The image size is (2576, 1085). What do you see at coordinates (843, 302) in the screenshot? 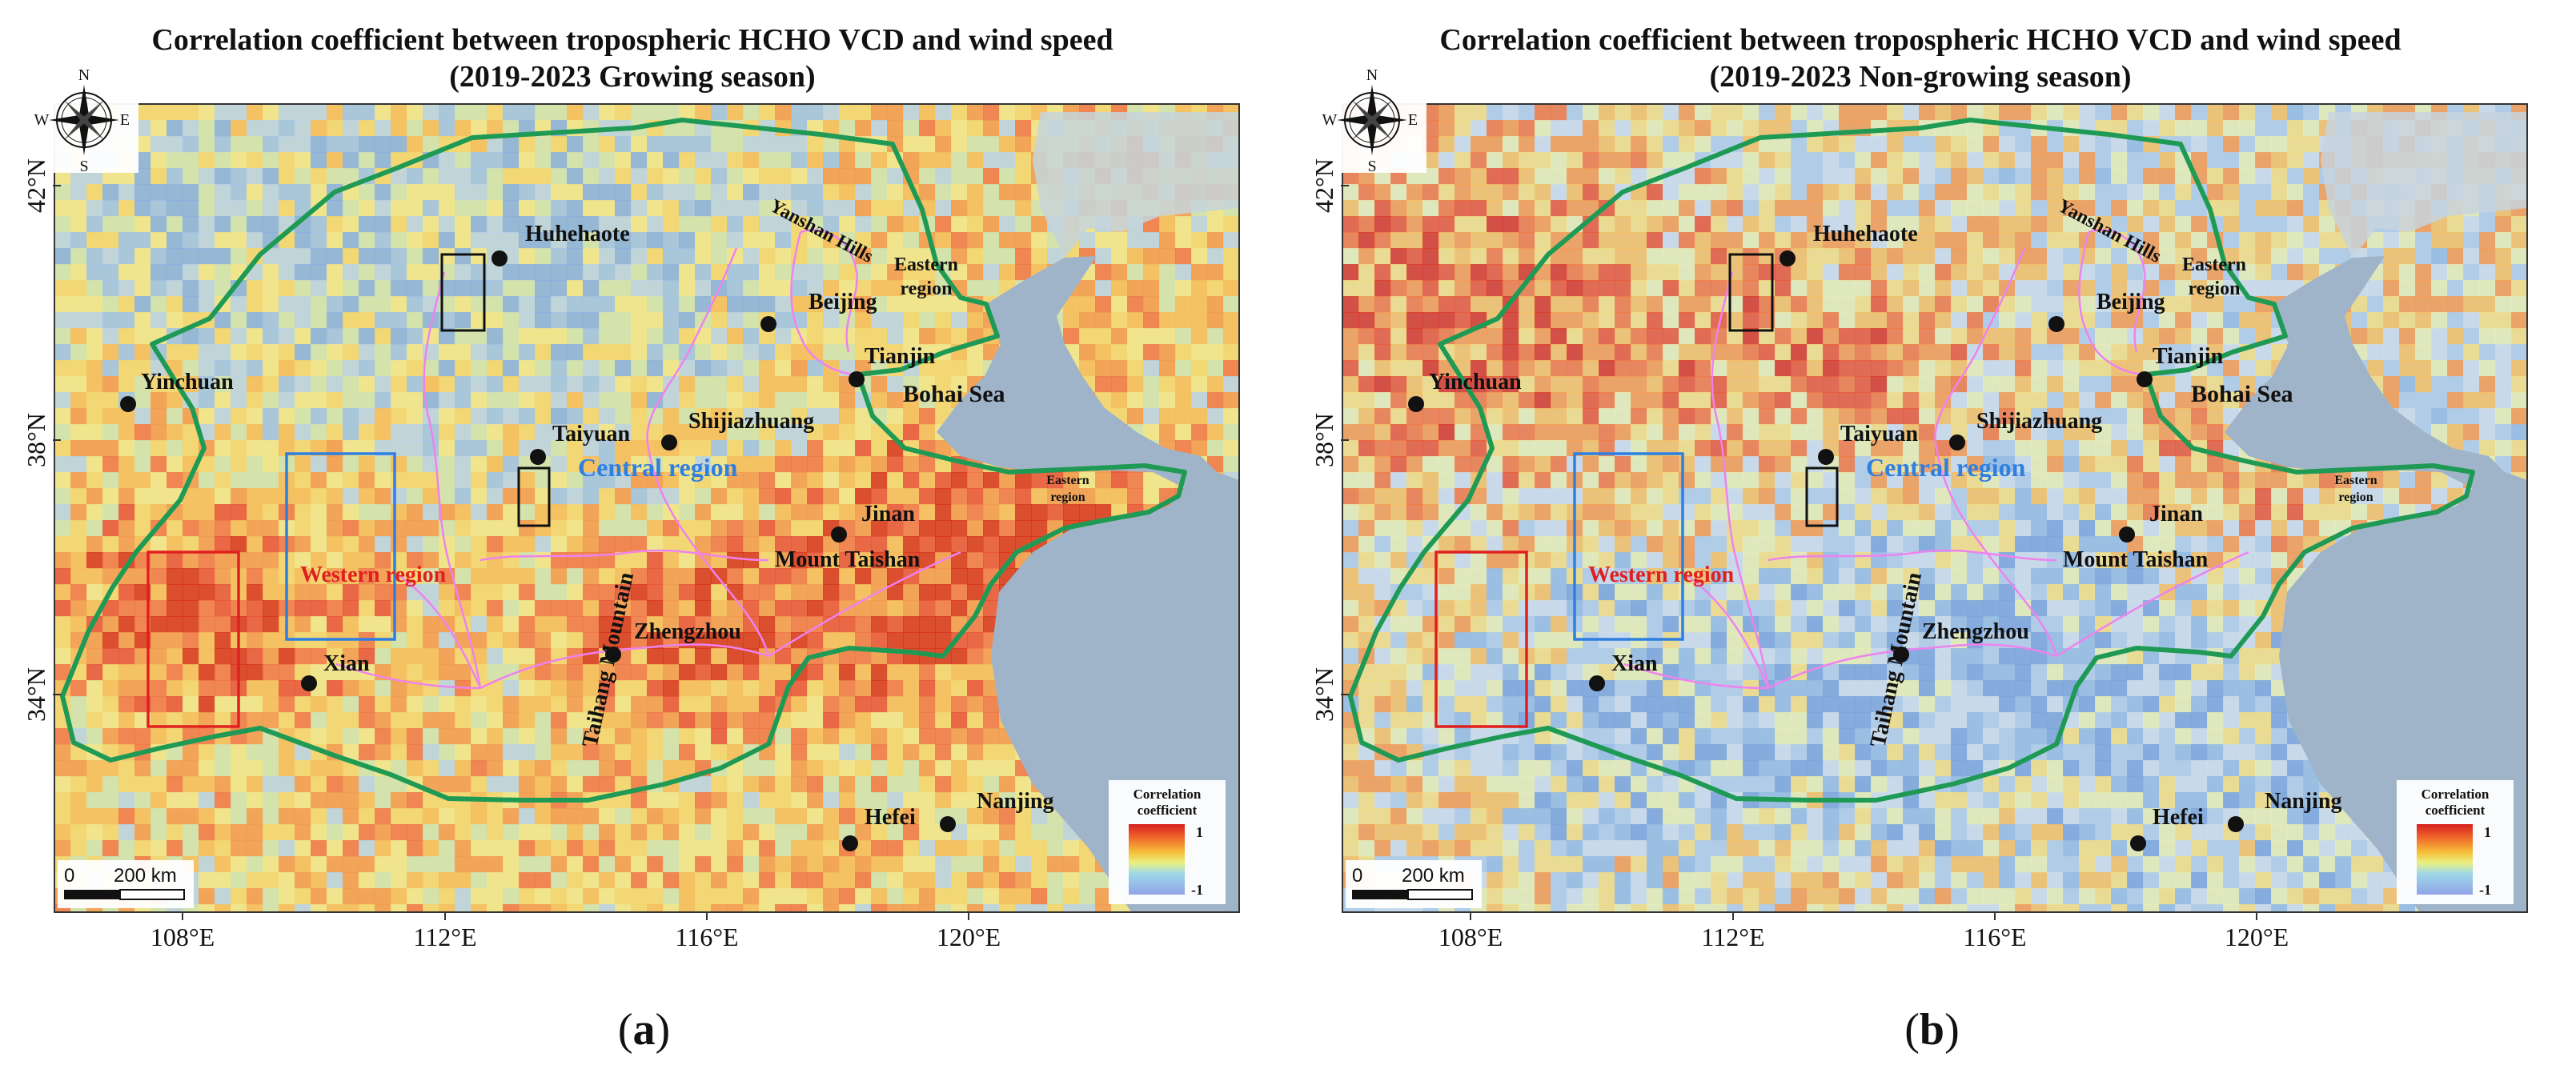
I see `city-label: Beijing` at bounding box center [843, 302].